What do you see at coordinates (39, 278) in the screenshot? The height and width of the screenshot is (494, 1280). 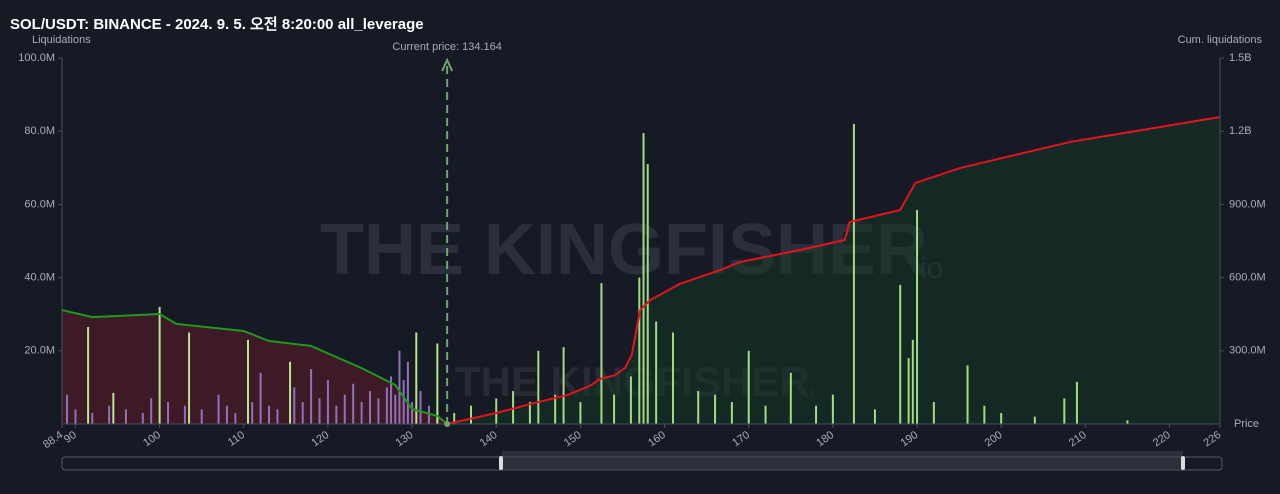 I see `y-tick-label: 40.0M` at bounding box center [39, 278].